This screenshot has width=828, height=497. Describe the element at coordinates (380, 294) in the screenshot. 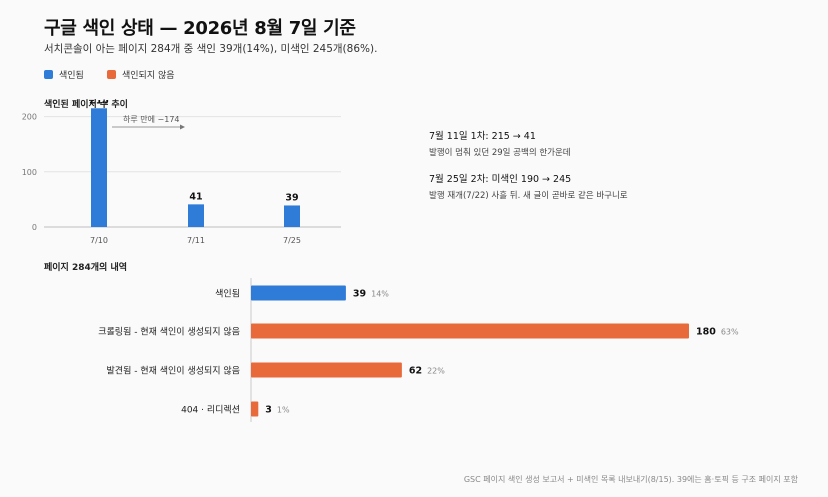

I see `bar-percent-label: 14%` at that location.